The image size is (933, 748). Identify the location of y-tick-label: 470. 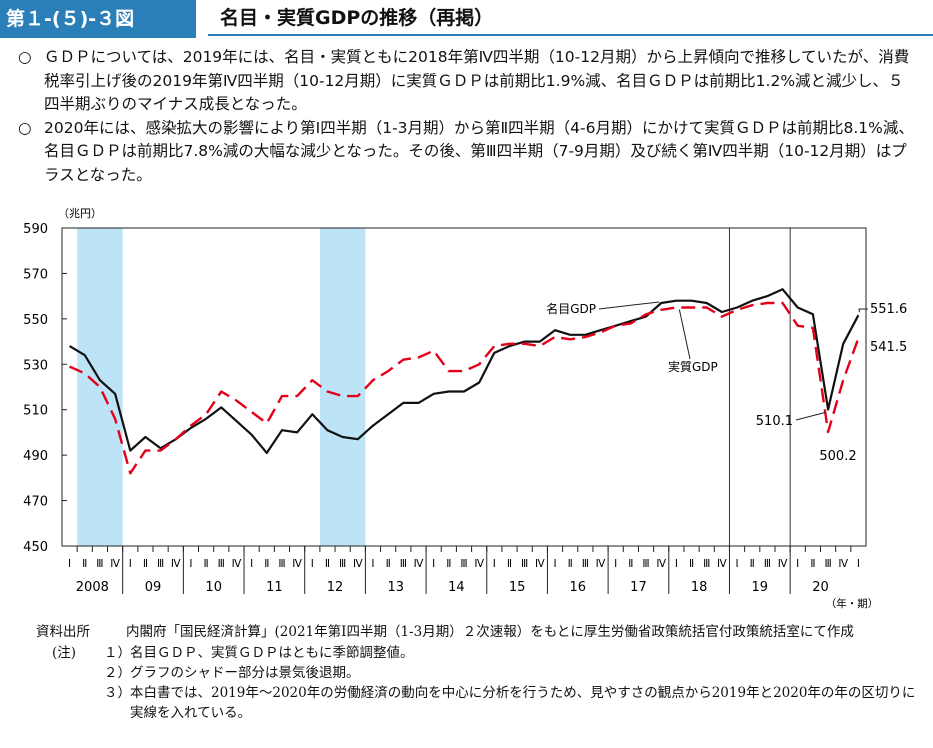
(35, 502).